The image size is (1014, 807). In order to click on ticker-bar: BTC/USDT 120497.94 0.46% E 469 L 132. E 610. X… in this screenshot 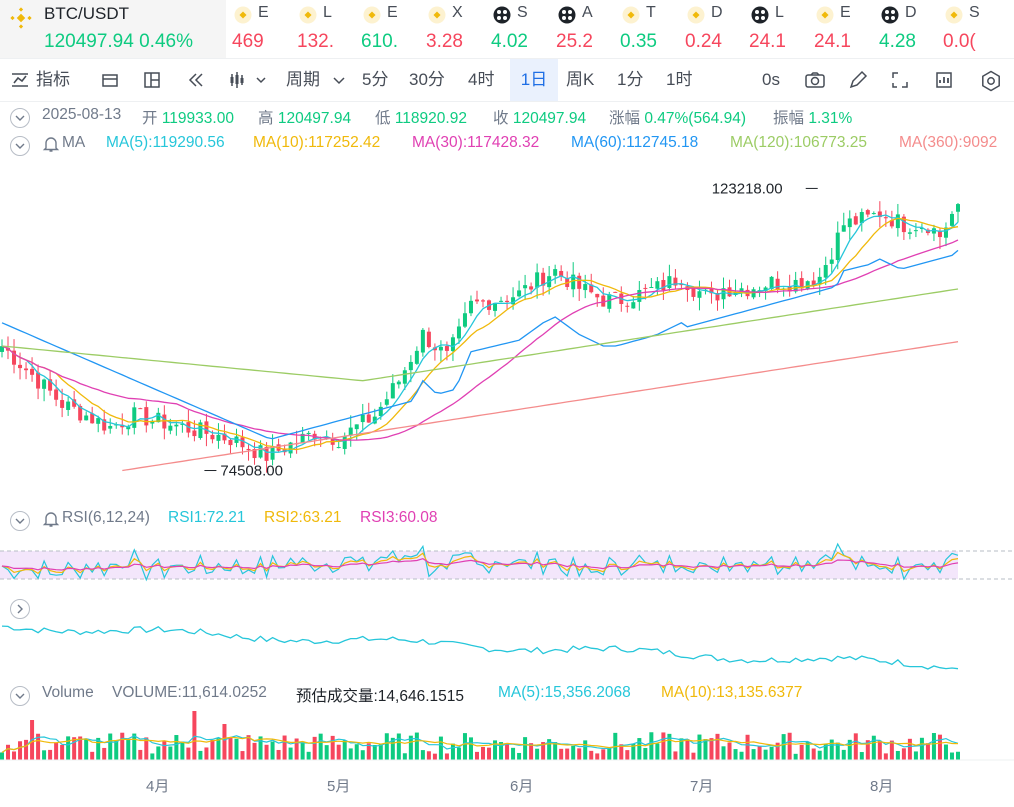, I will do `click(507, 29)`.